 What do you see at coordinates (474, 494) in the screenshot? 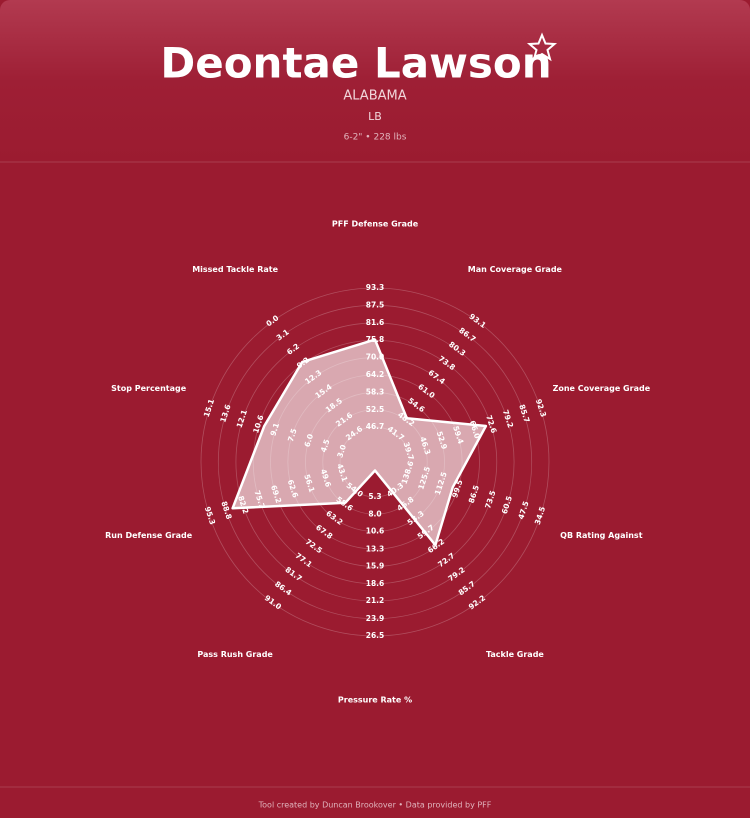
I see `tick-label: 86.5` at bounding box center [474, 494].